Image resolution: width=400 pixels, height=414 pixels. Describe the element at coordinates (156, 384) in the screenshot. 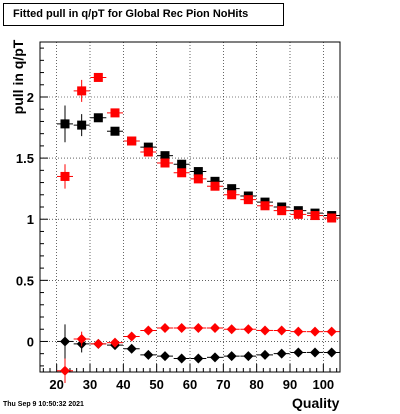

I see `x-tick-label: 50` at that location.